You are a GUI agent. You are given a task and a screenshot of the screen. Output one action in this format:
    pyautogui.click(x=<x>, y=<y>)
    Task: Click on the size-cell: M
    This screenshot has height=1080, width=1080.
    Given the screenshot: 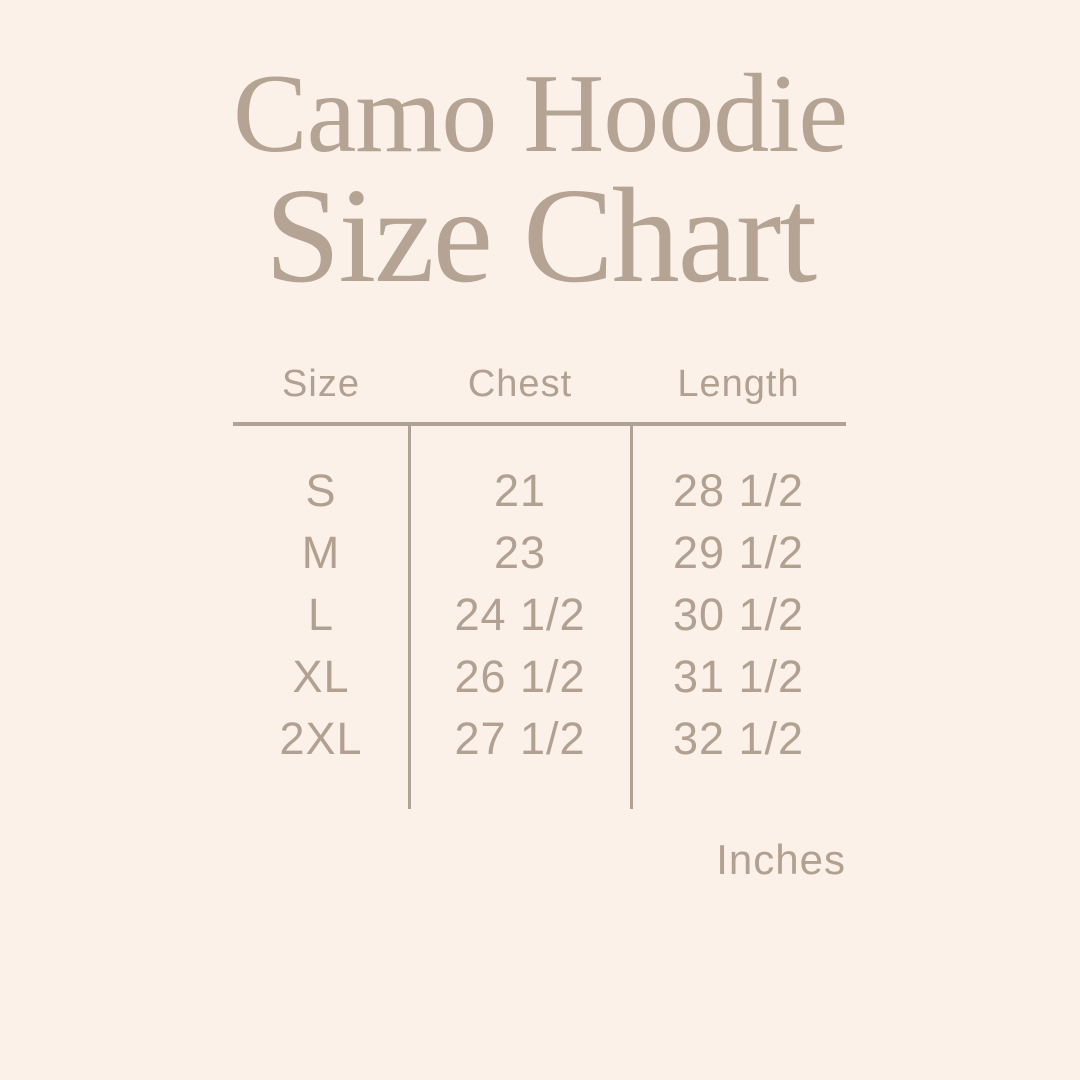 What is the action you would take?
    pyautogui.click(x=321, y=552)
    